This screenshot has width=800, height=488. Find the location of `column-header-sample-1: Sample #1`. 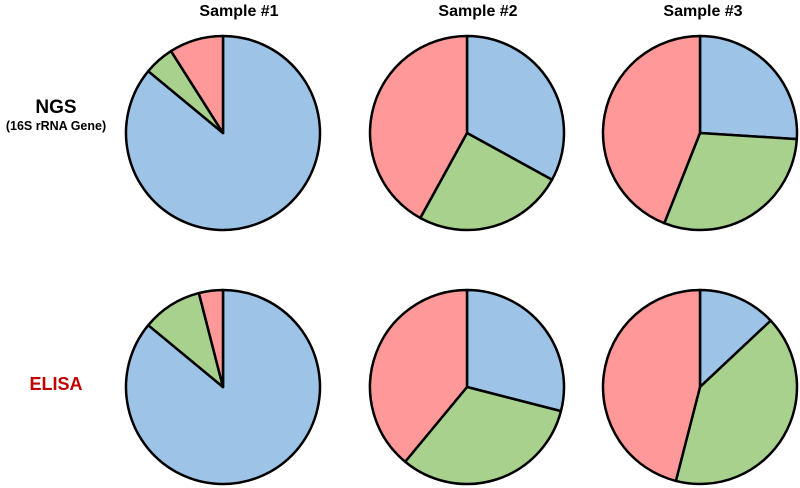

column-header-sample-1: Sample #1 is located at coordinates (239, 11).